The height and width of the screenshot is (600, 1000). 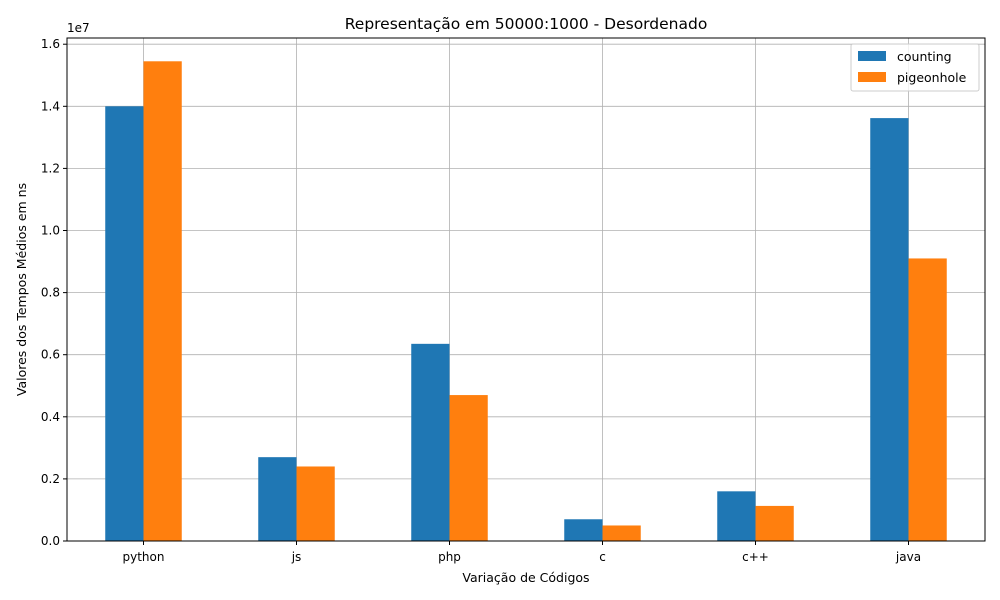 I want to click on y-tick-label-8: 1.6, so click(x=50, y=44).